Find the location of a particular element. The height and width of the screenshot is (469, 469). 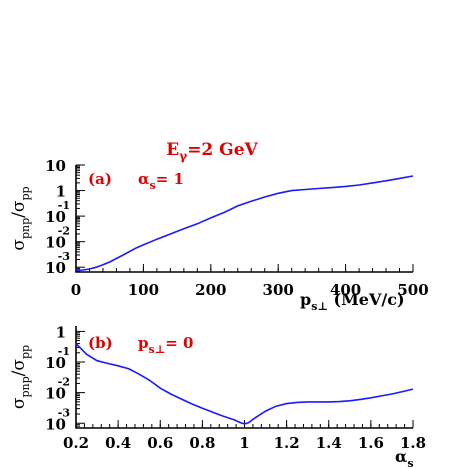

title-prefix: E is located at coordinates (172, 150).